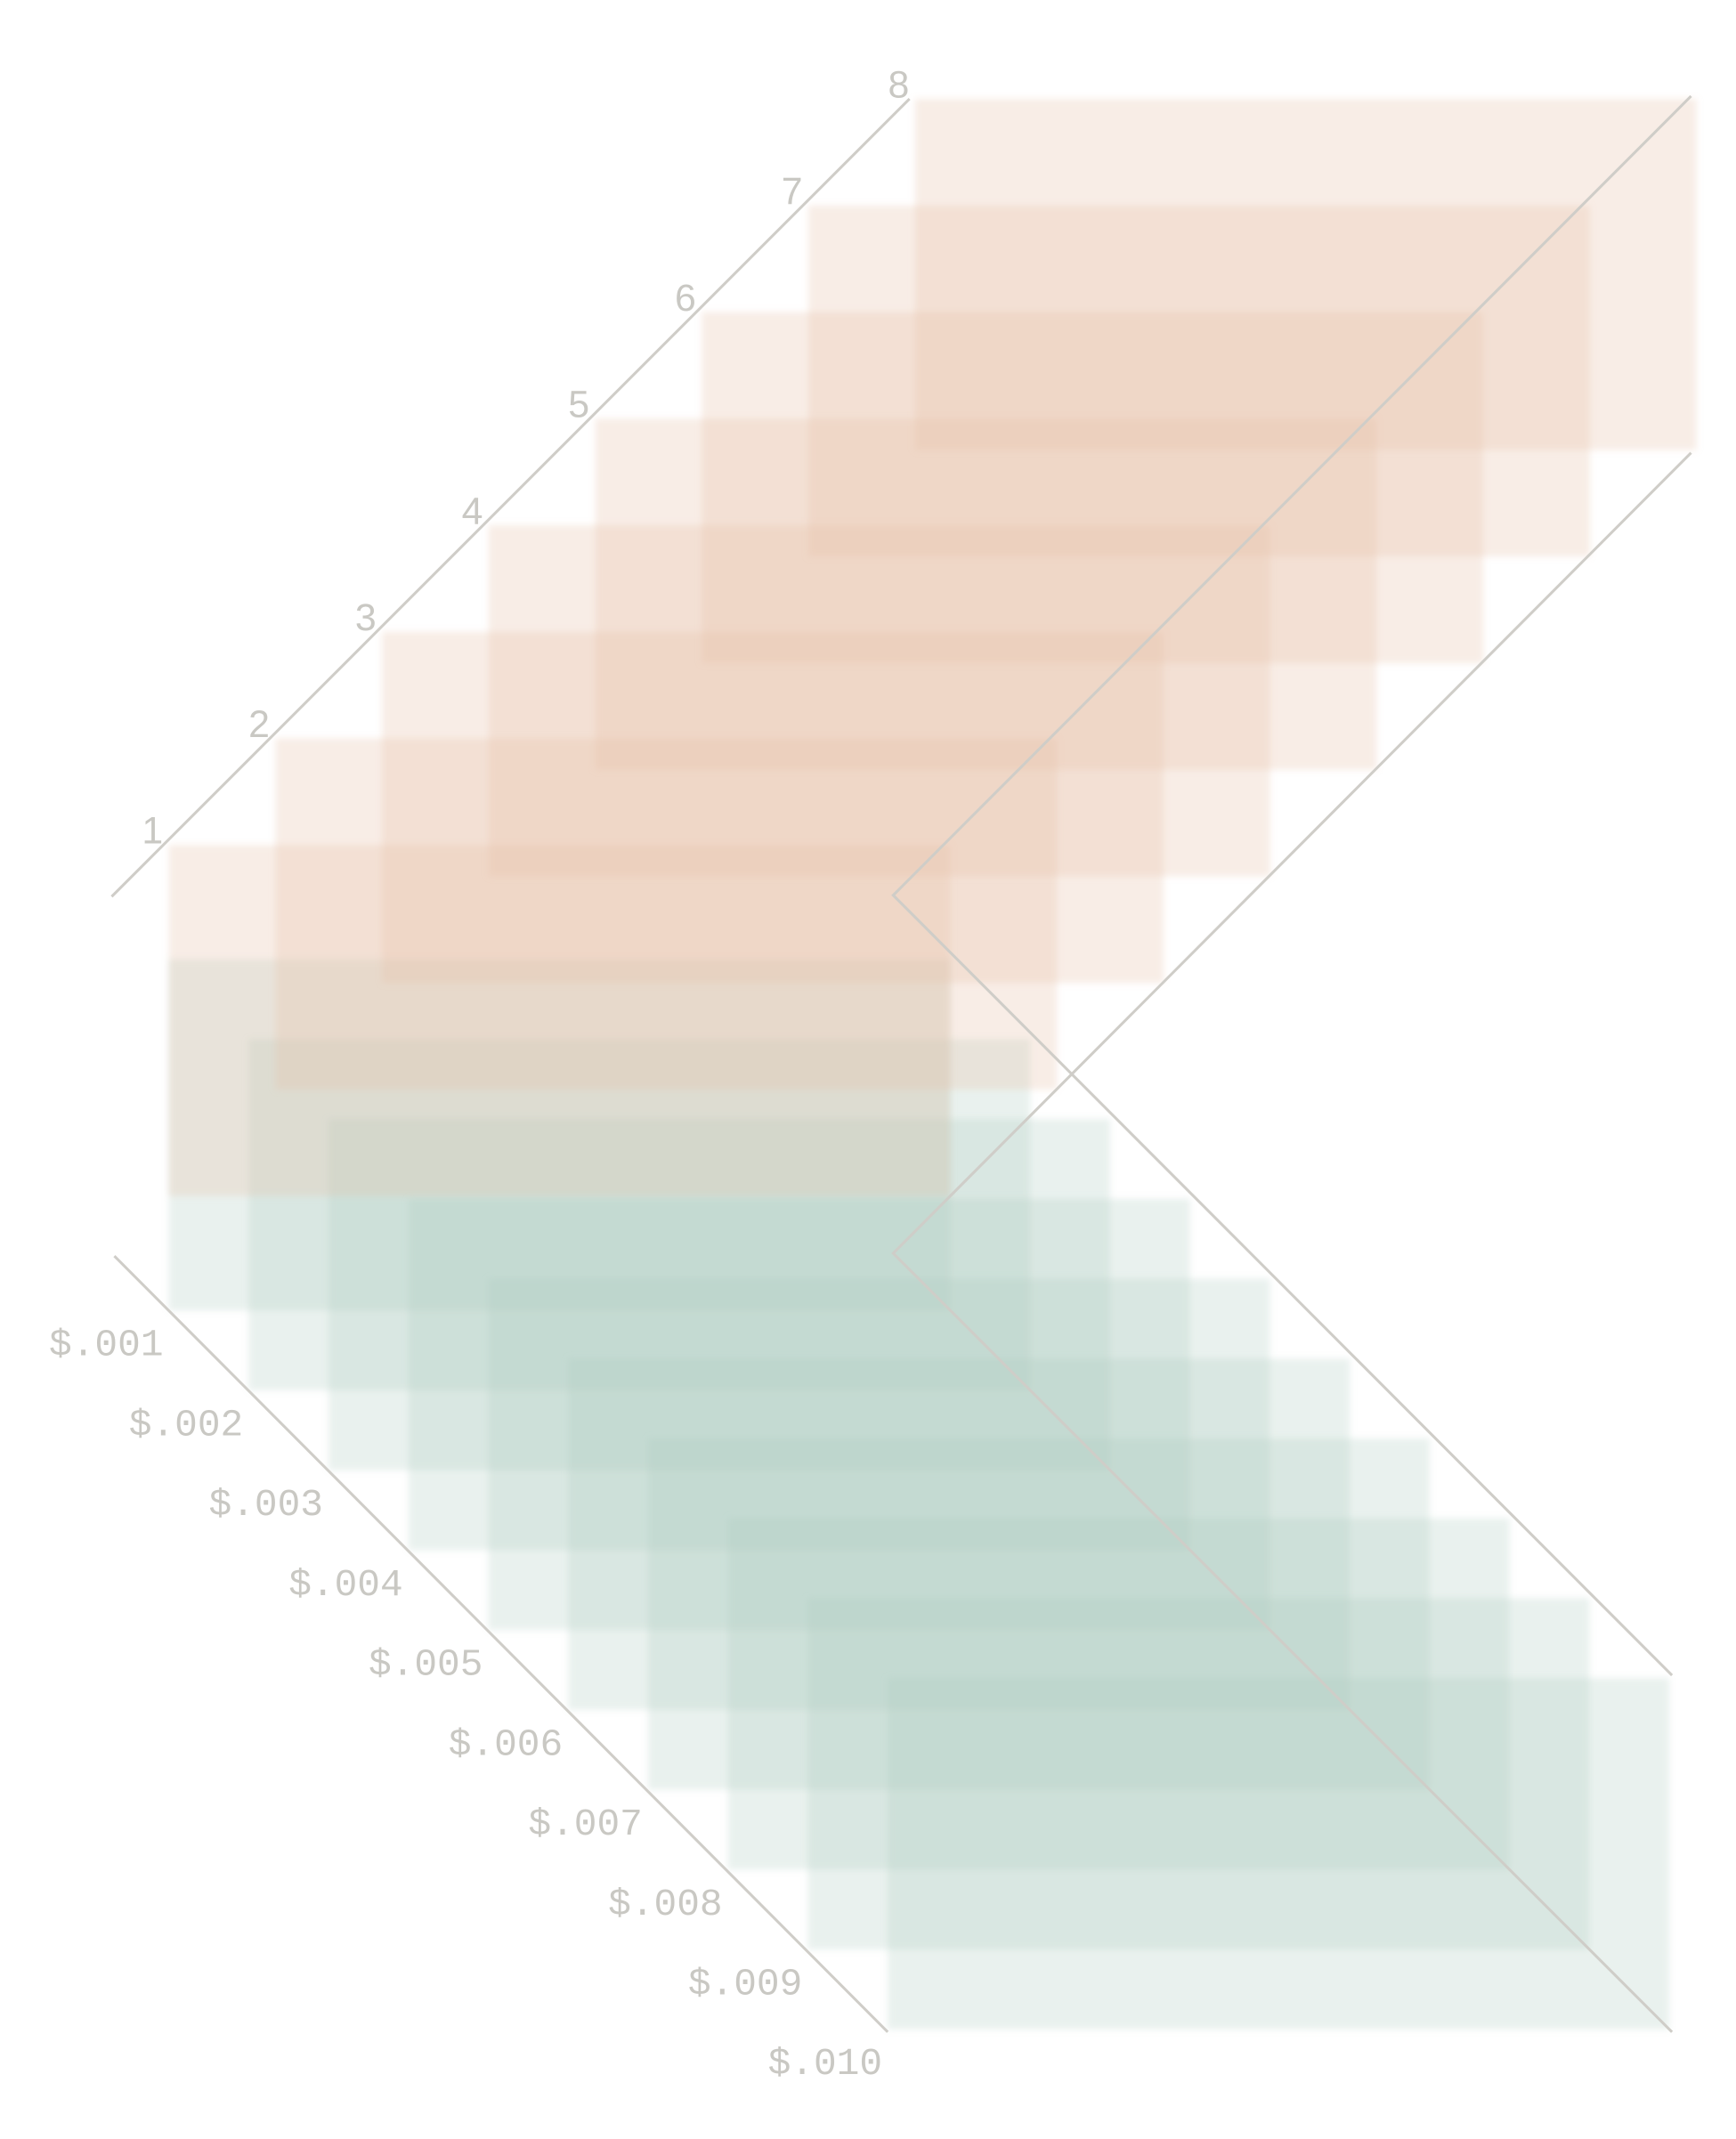 The image size is (1736, 2139). What do you see at coordinates (106, 1345) in the screenshot?
I see `bottom-axis-label: $.001` at bounding box center [106, 1345].